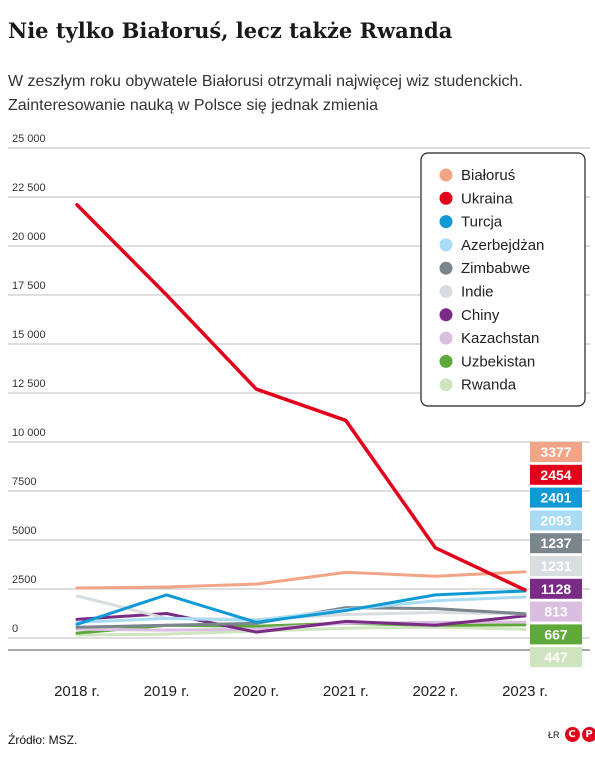 This screenshot has height=760, width=595. Describe the element at coordinates (588, 734) in the screenshot. I see `logo-letter-p-icon: P` at that location.